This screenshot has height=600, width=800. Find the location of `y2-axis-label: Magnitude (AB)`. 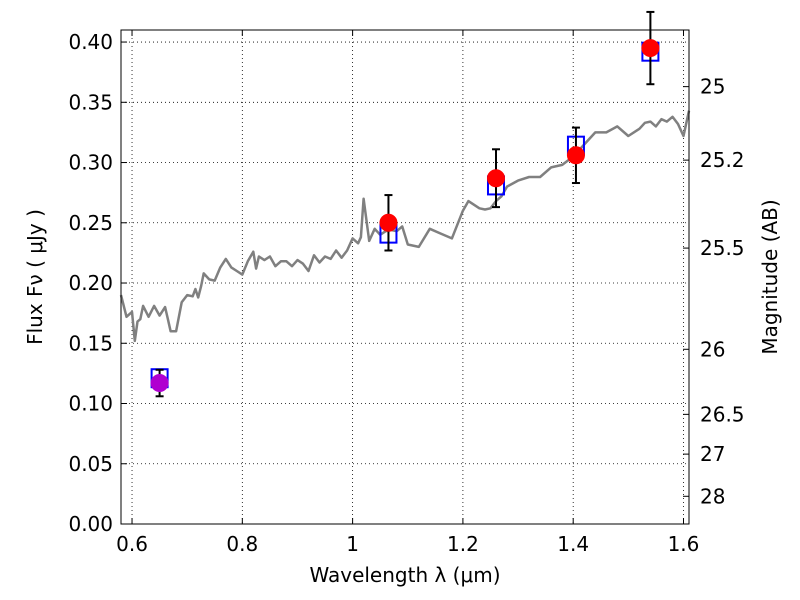

y2-axis-label: Magnitude (AB) is located at coordinates (770, 276).